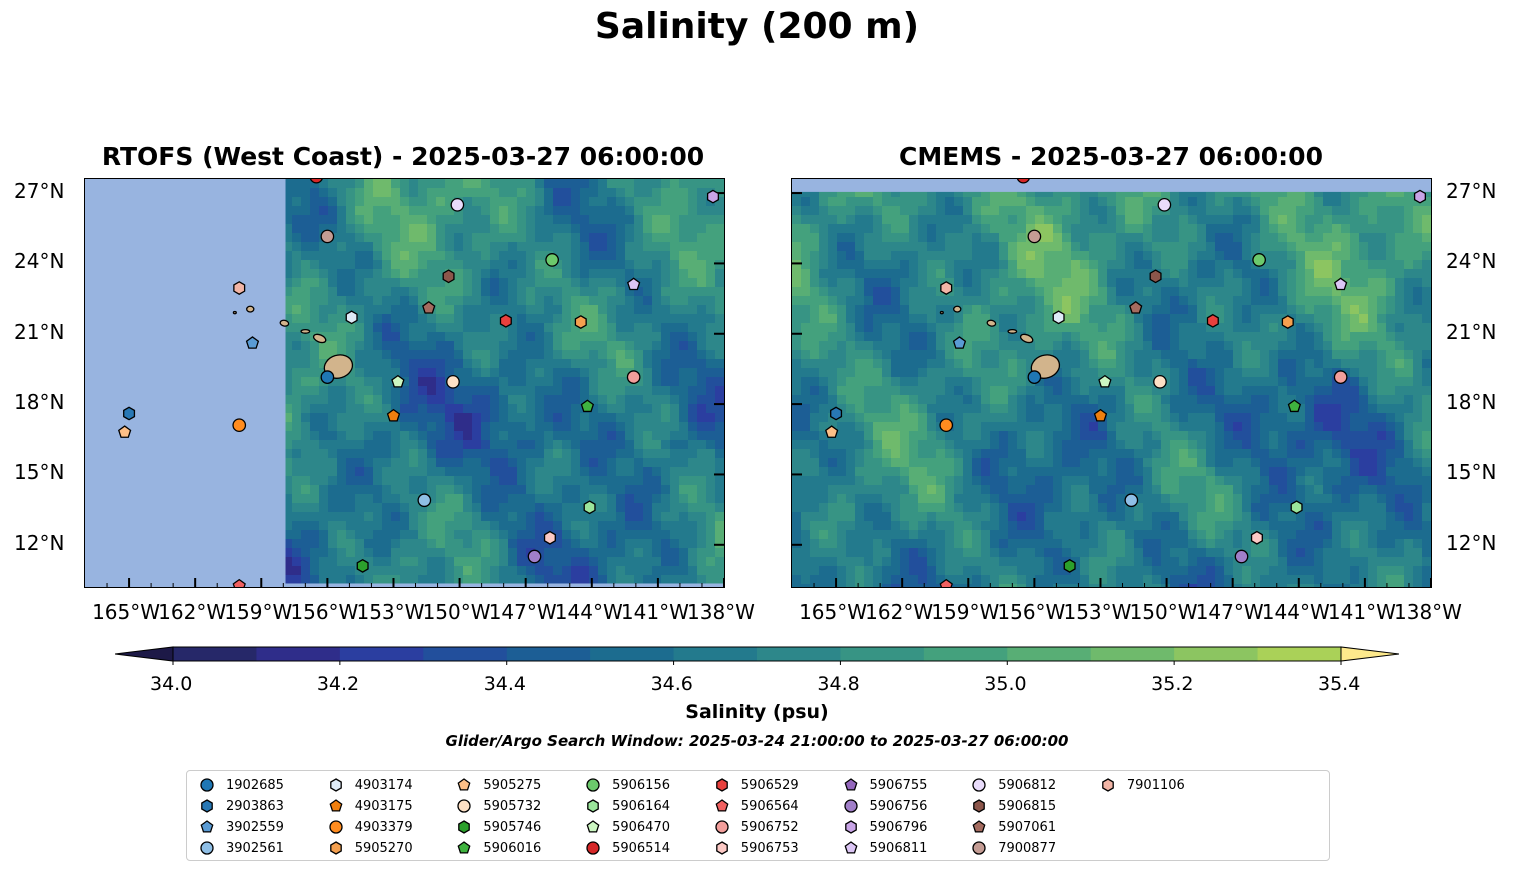  Describe the element at coordinates (1013, 848) in the screenshot. I see `legend-item: 7900877` at that location.